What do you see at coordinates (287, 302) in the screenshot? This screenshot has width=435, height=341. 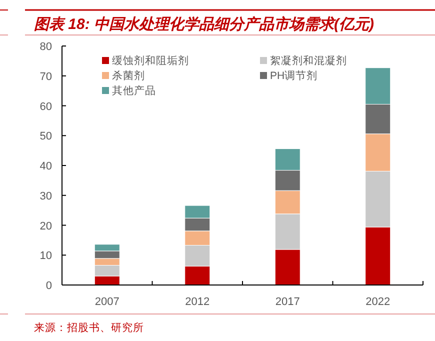 I see `x-tick-label: 2017` at bounding box center [287, 302].